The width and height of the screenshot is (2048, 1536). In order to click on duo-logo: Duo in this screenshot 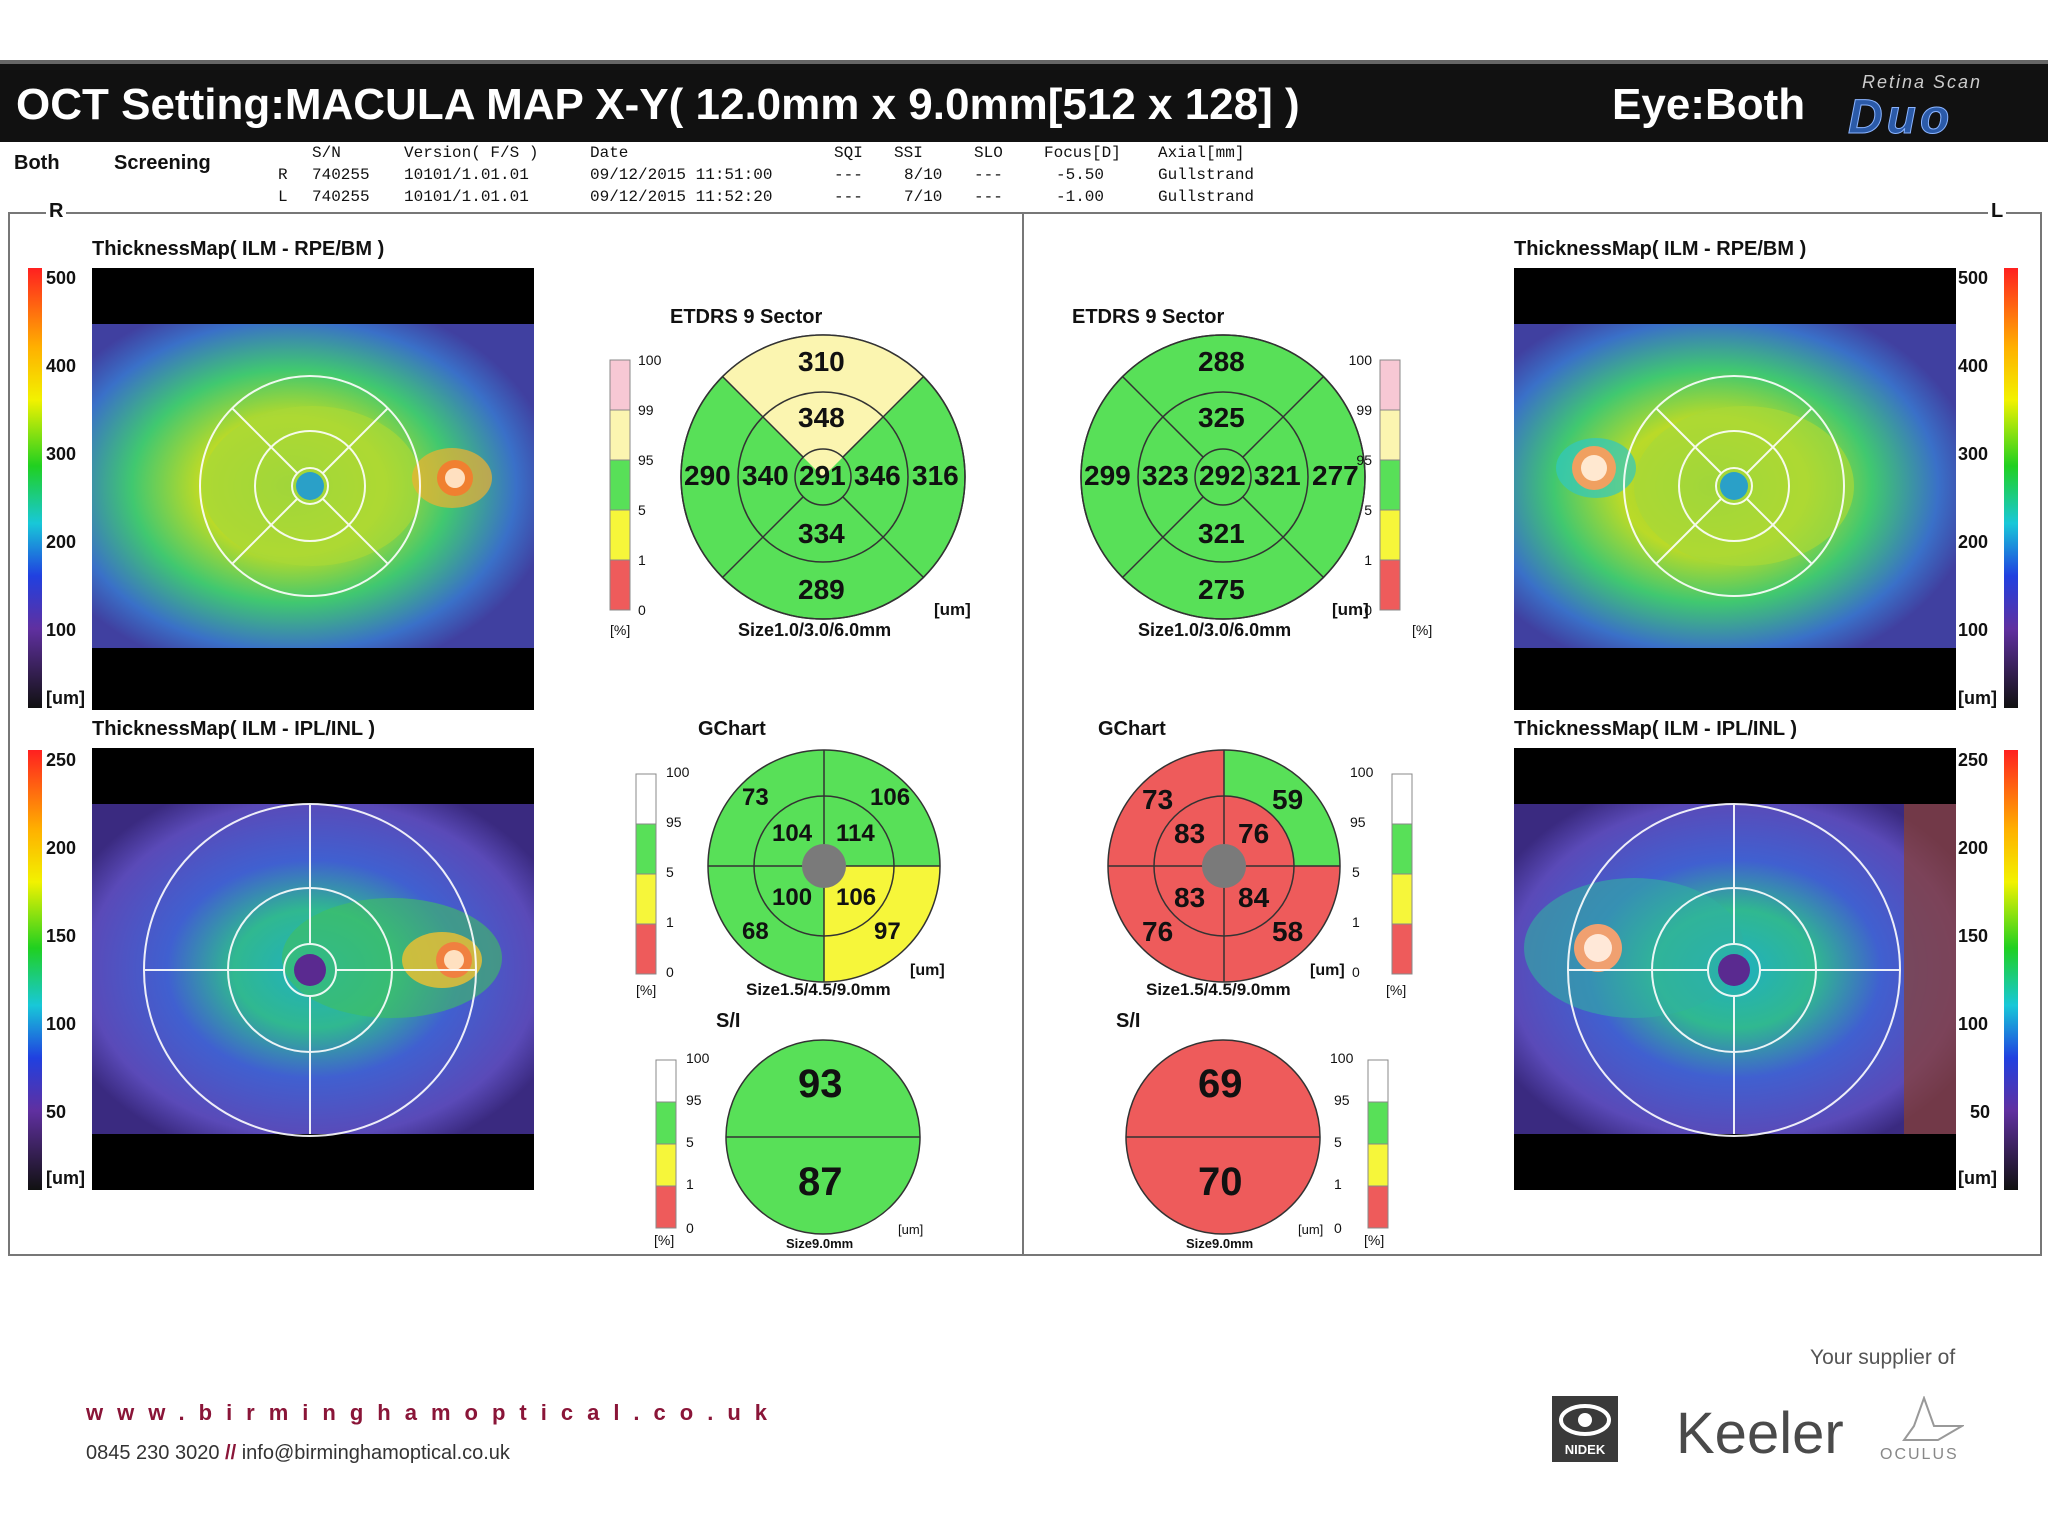, I will do `click(1900, 118)`.